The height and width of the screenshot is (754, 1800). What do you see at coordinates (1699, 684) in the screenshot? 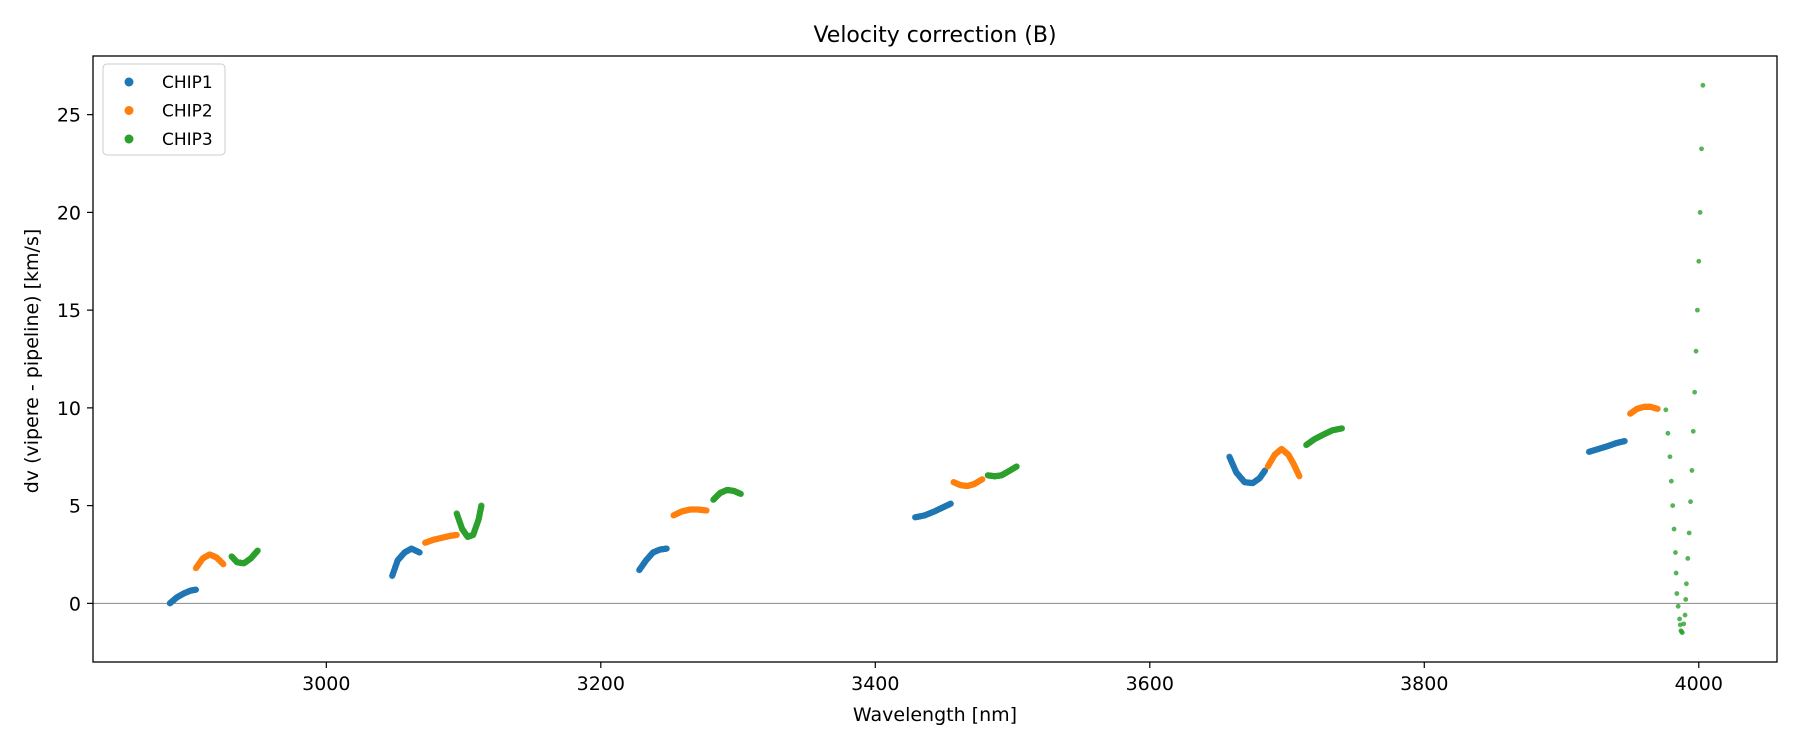
I see `x-tick-label: 4000` at bounding box center [1699, 684].